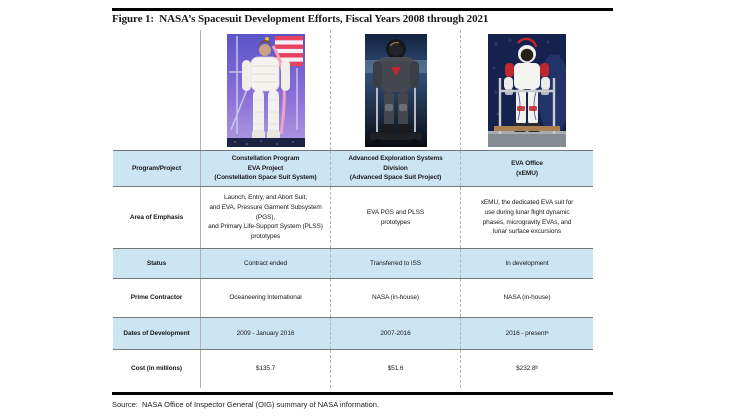  What do you see at coordinates (265, 298) in the screenshot?
I see `contractor-constellation: Oceaneering International` at bounding box center [265, 298].